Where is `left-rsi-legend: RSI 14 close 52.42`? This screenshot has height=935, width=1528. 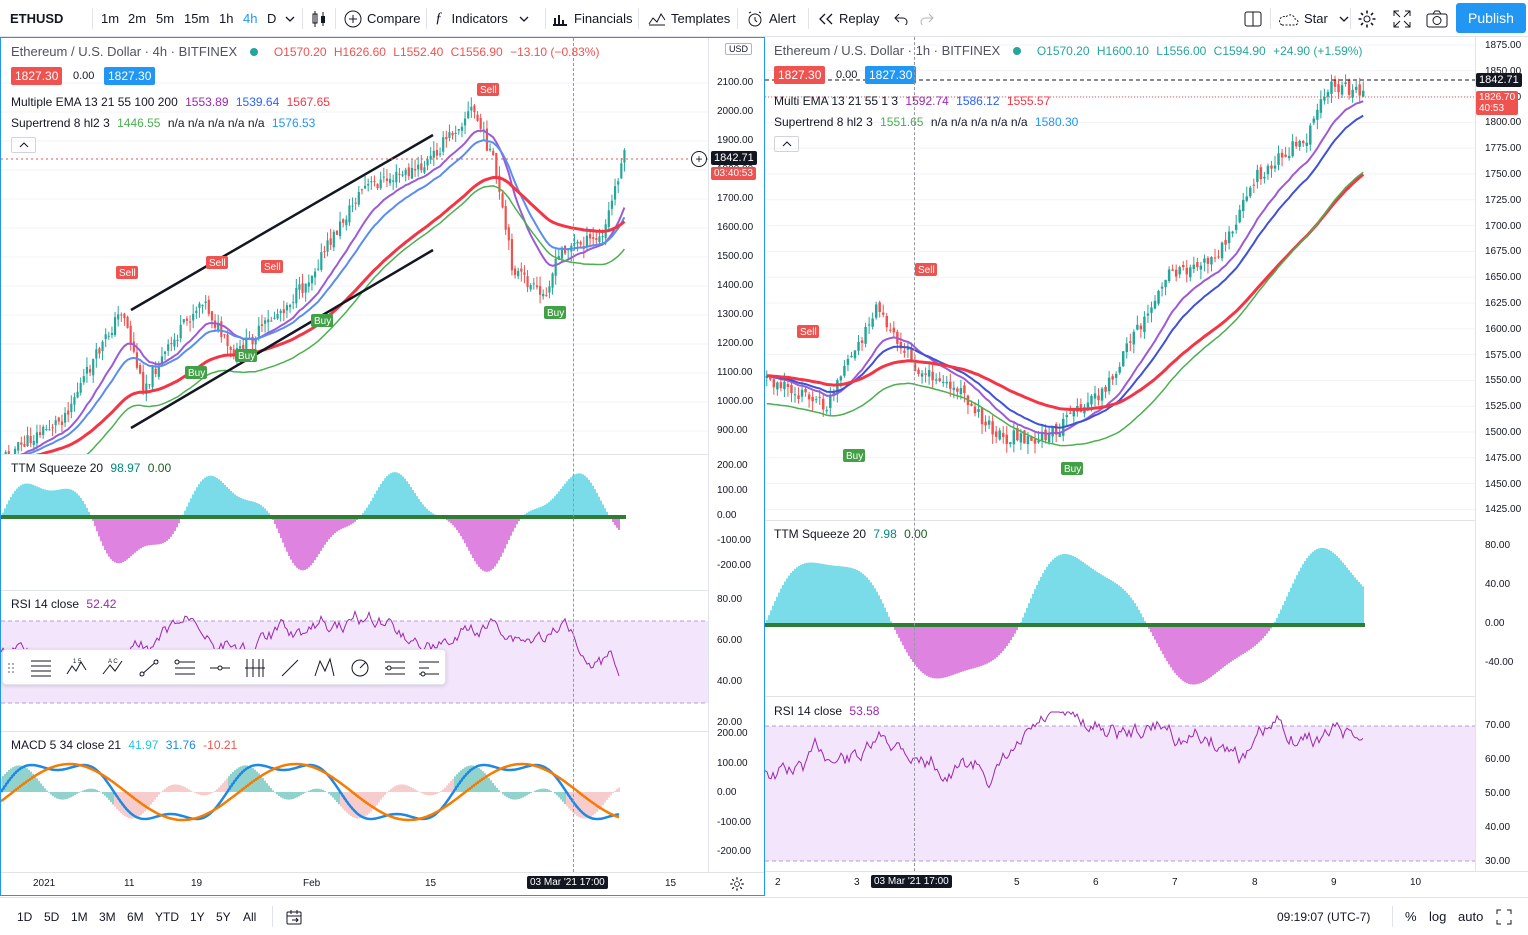
left-rsi-legend: RSI 14 close 52.42 is located at coordinates (65, 604).